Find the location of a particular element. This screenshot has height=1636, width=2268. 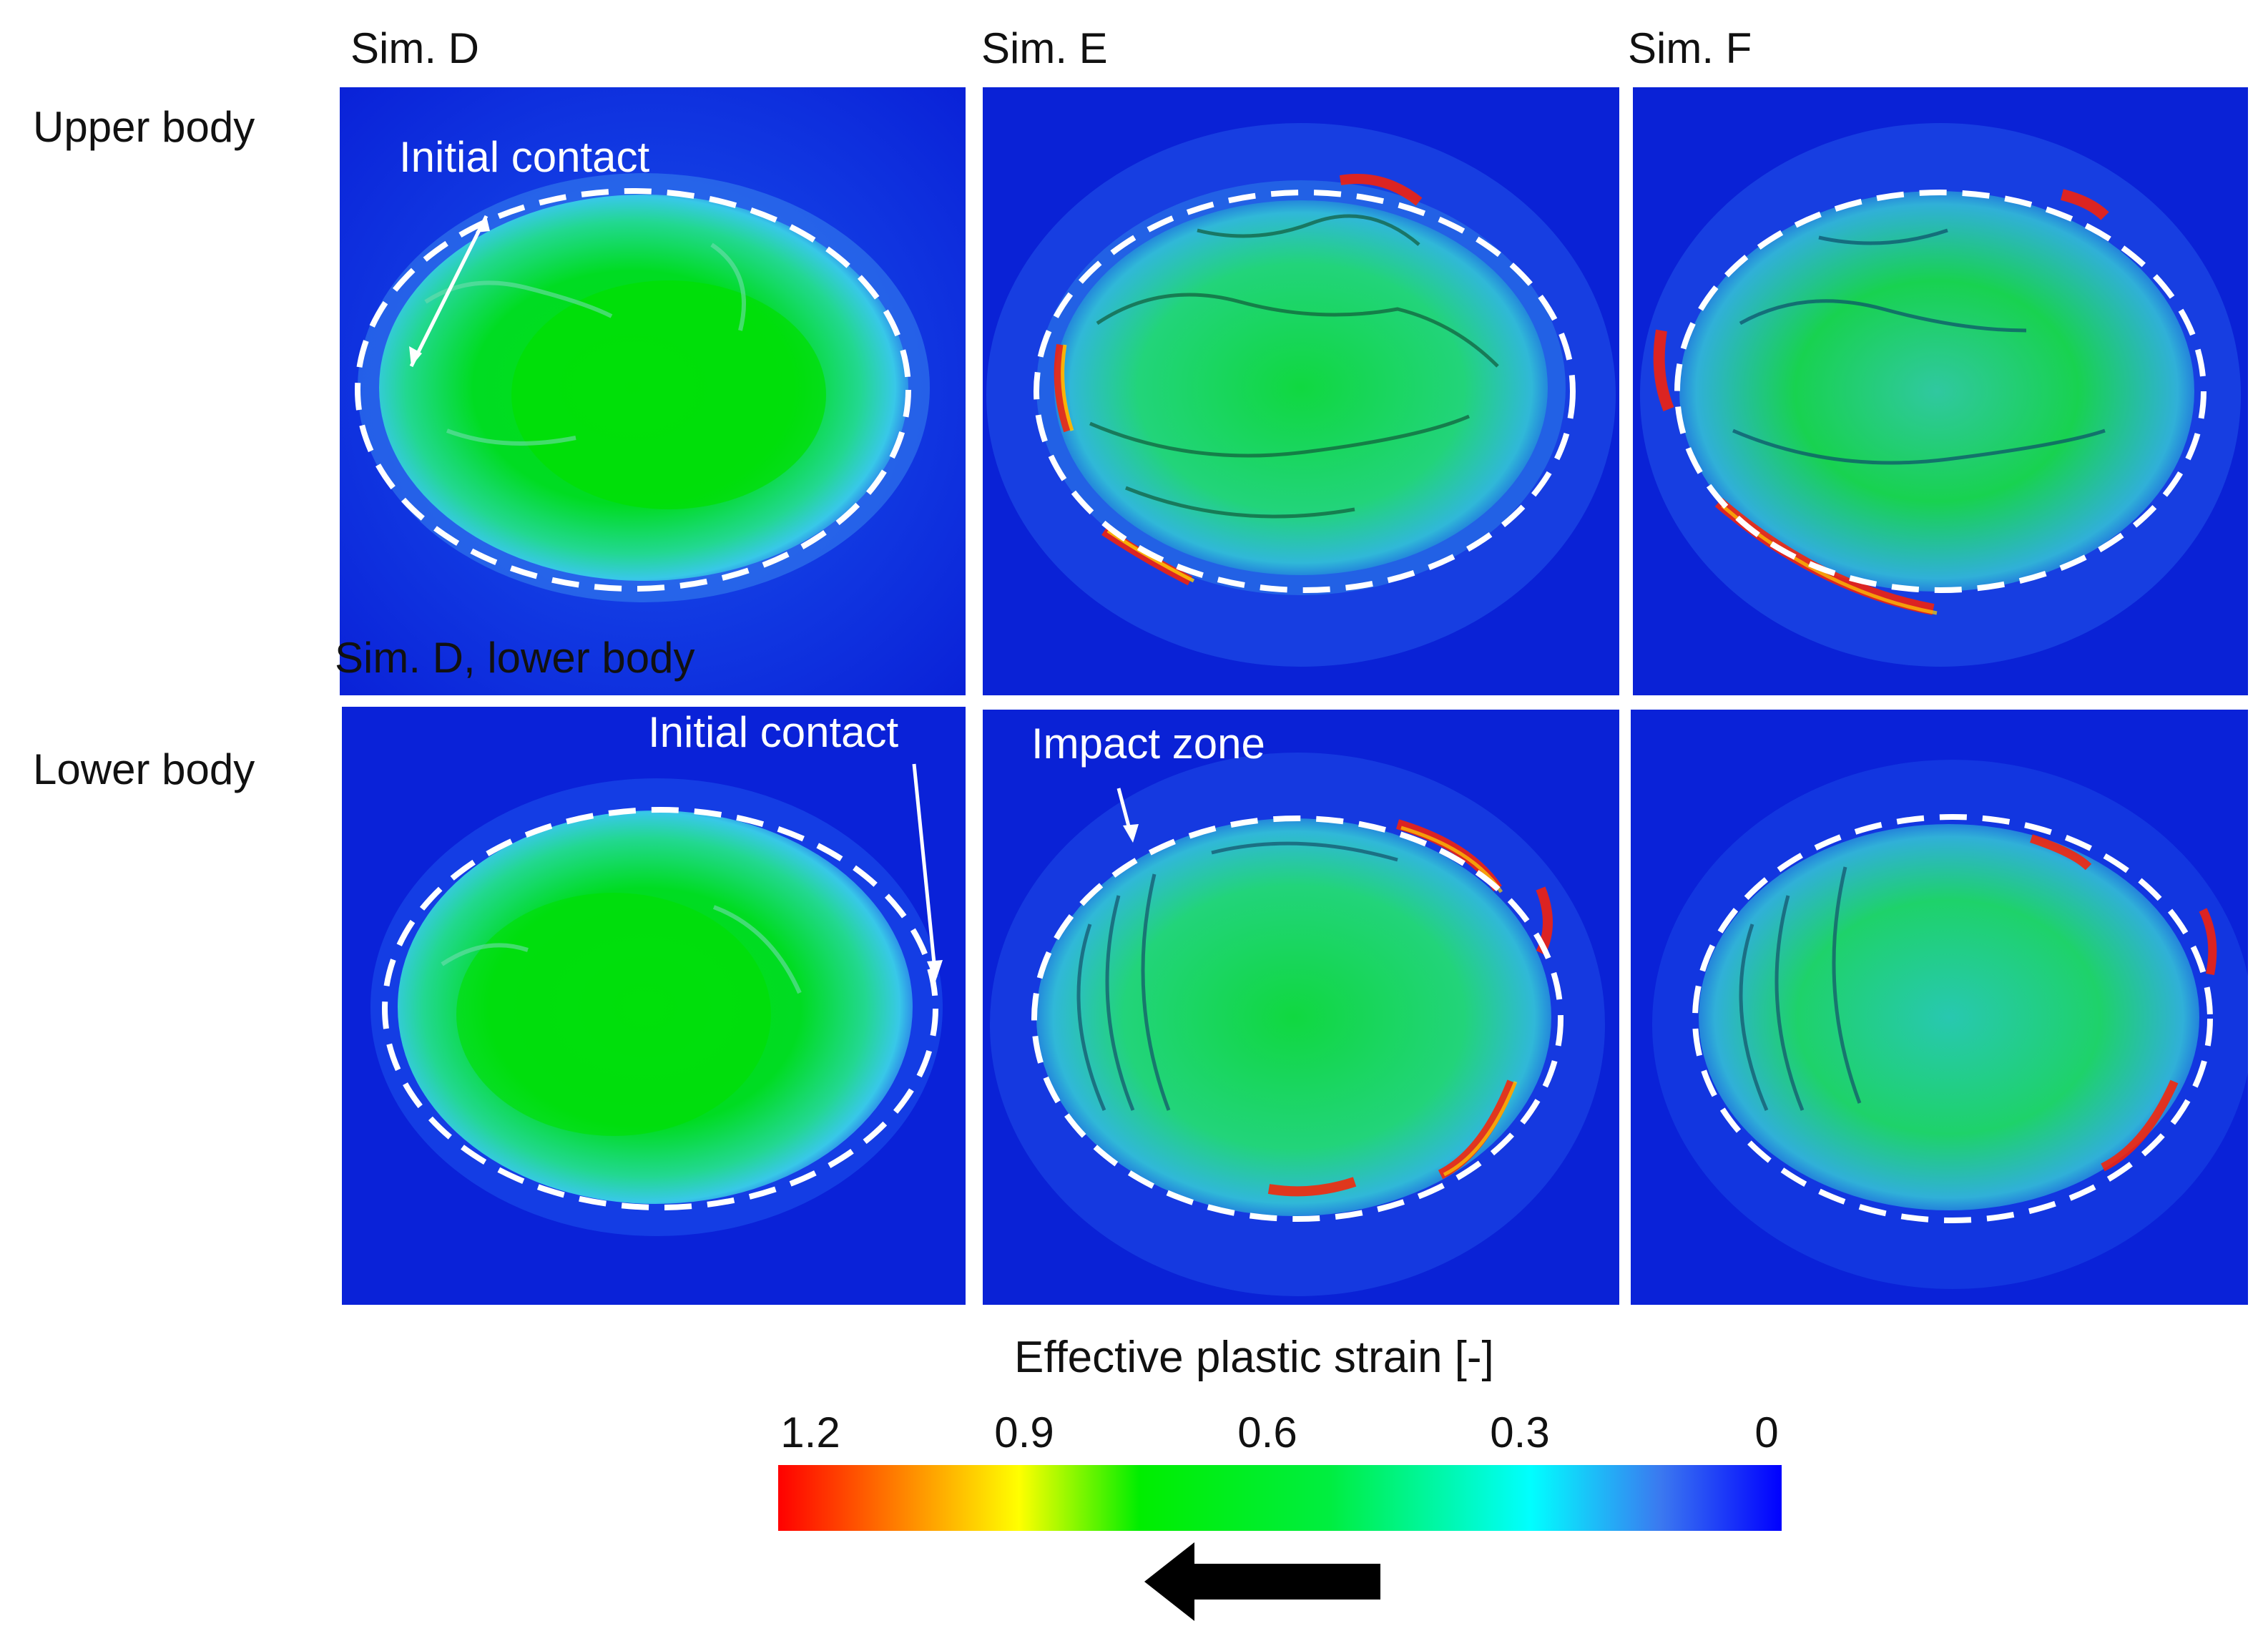

panel-upper-sim-d is located at coordinates (653, 391).